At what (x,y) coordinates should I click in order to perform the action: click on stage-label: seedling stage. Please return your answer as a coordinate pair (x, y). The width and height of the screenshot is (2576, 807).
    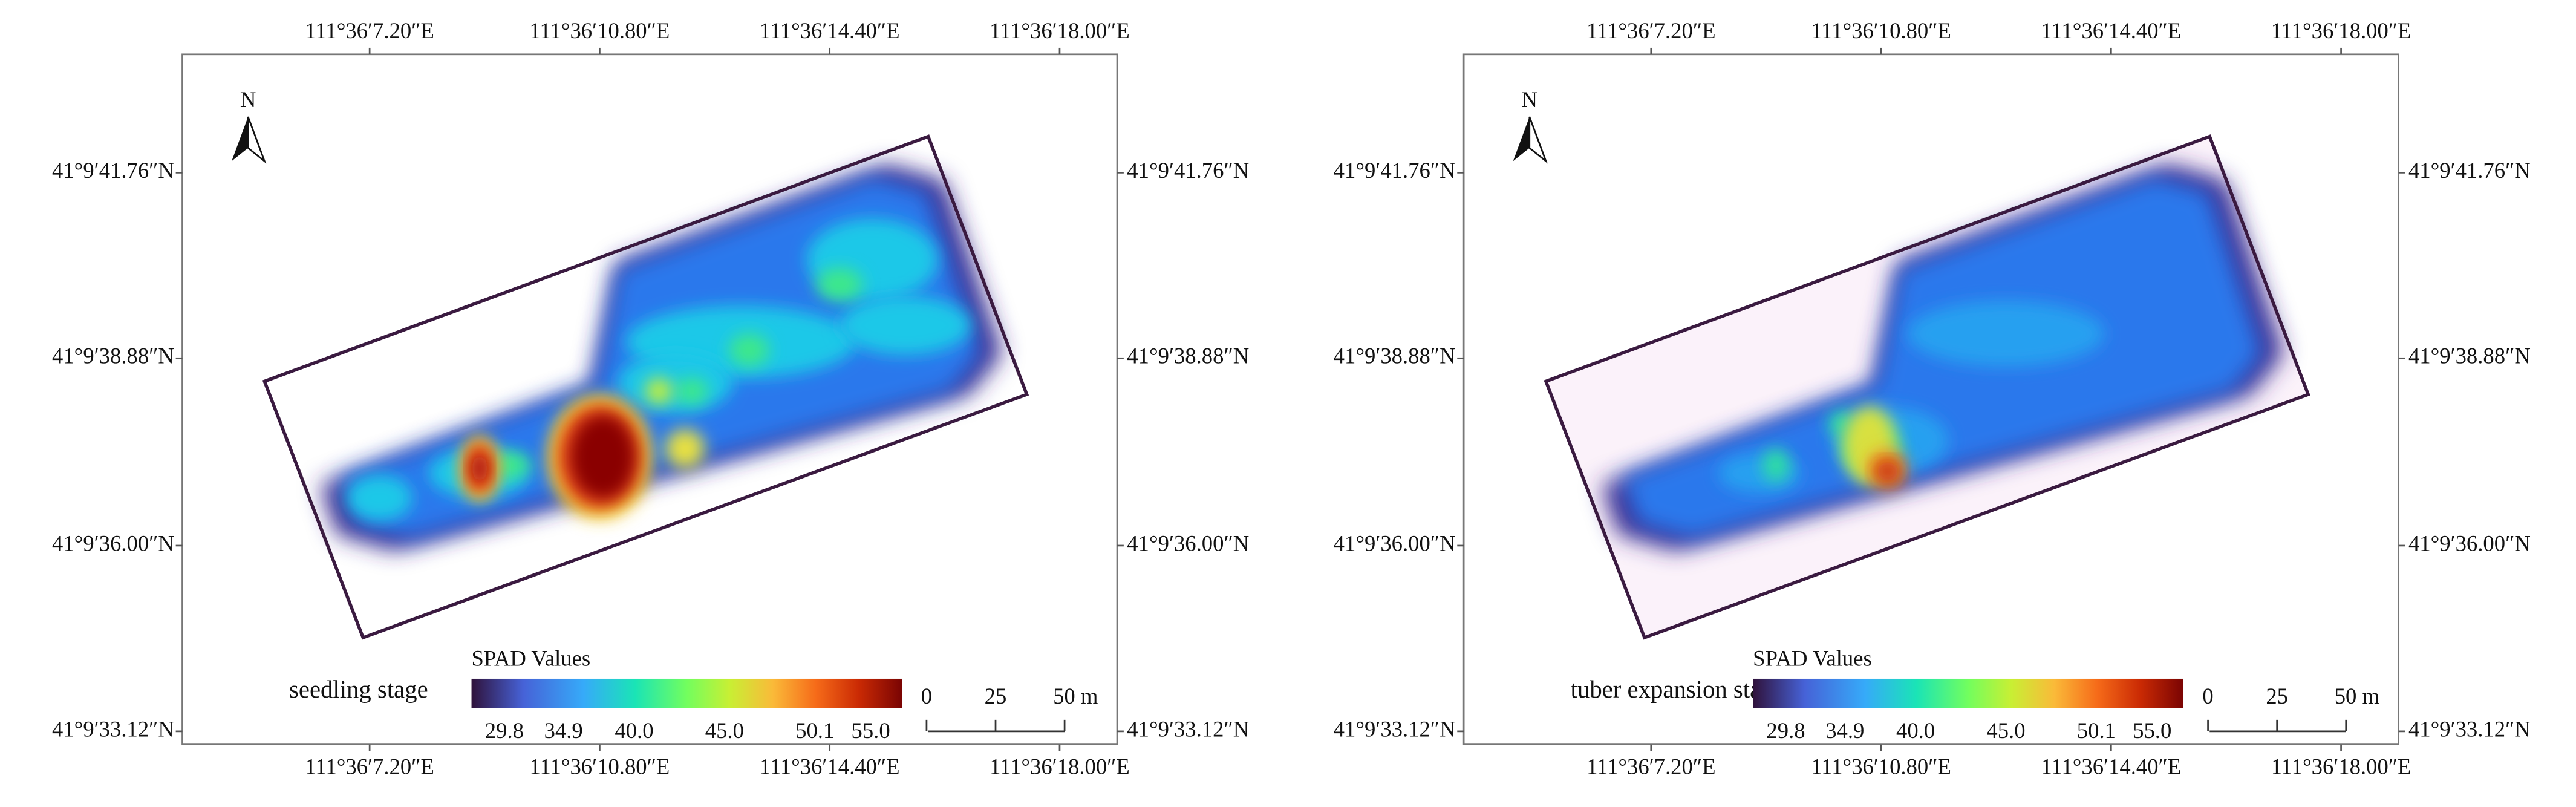
    Looking at the image, I should click on (359, 689).